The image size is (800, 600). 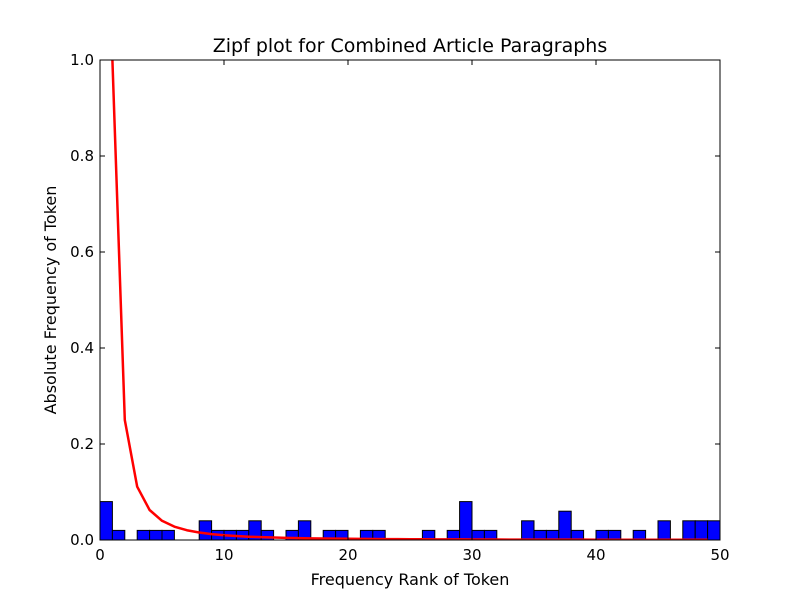 I want to click on x-tick-label: 50, so click(x=719, y=555).